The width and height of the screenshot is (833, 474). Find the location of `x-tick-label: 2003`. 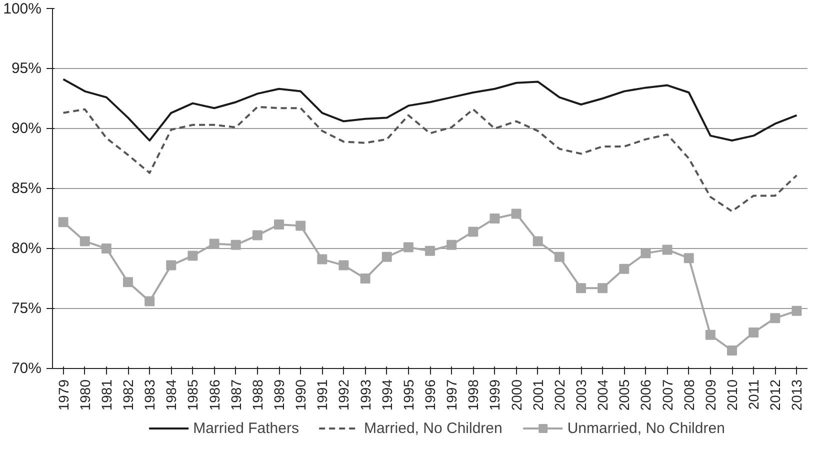

x-tick-label: 2003 is located at coordinates (581, 395).